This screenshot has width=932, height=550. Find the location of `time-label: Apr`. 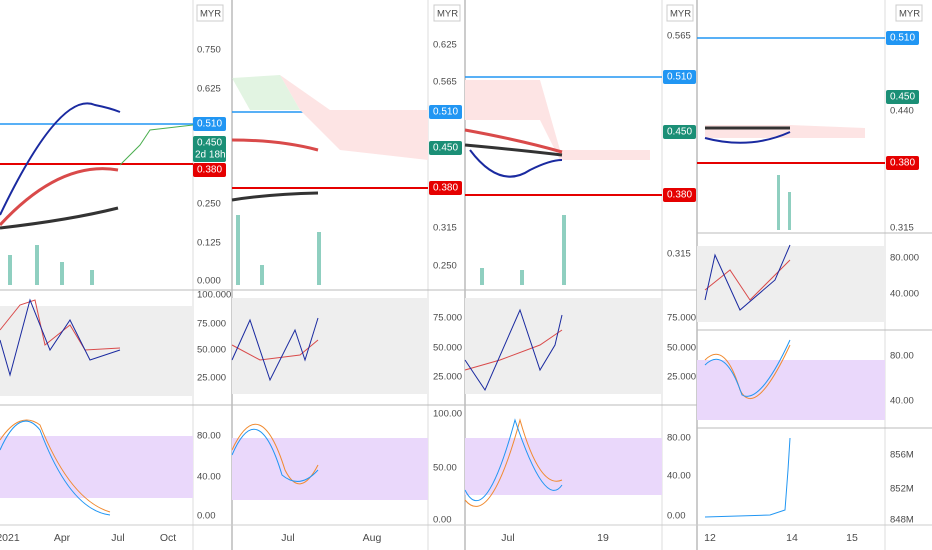

time-label: Apr is located at coordinates (62, 538).